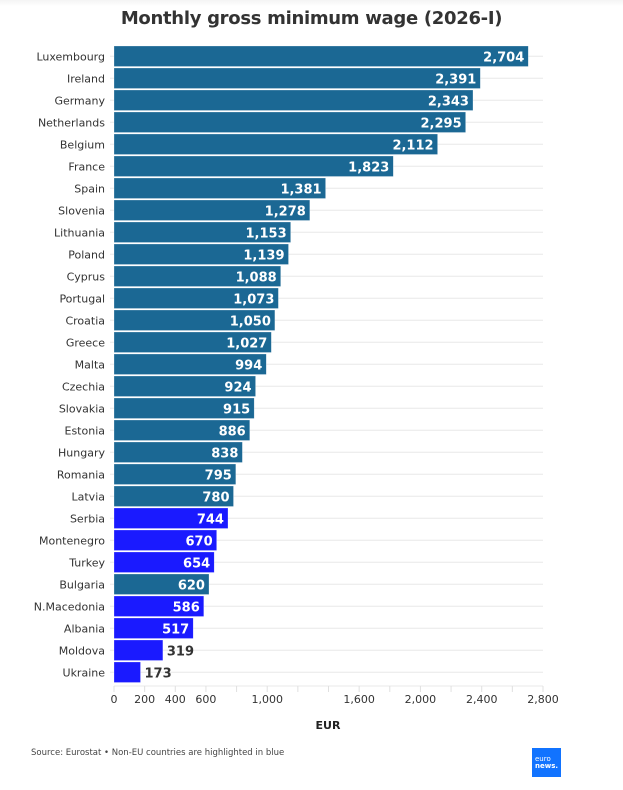 Image resolution: width=623 pixels, height=790 pixels. What do you see at coordinates (84, 672) in the screenshot?
I see `category-label: Ukraine` at bounding box center [84, 672].